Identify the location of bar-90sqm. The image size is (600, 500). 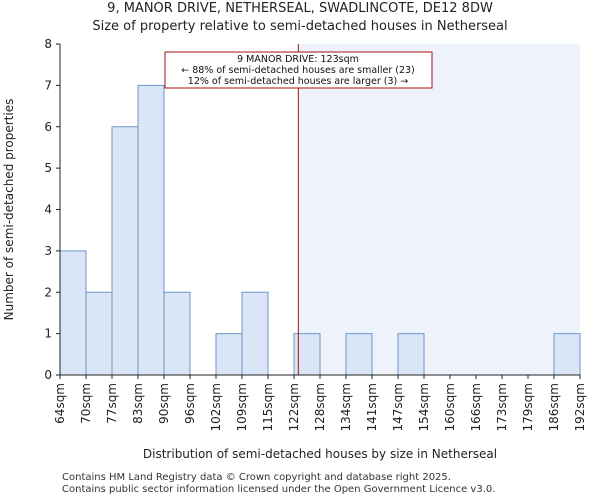
(177, 333).